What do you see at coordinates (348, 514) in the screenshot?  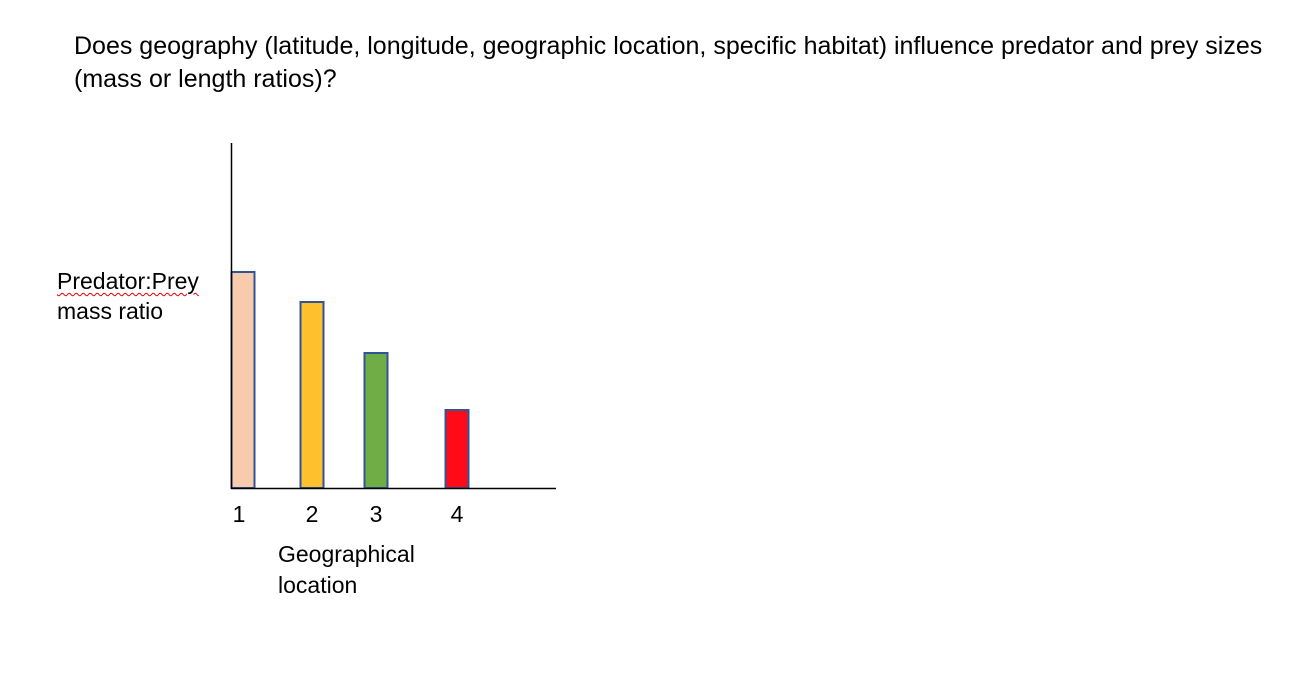 I see `x-tick-labels-group: 1 2 3 4` at bounding box center [348, 514].